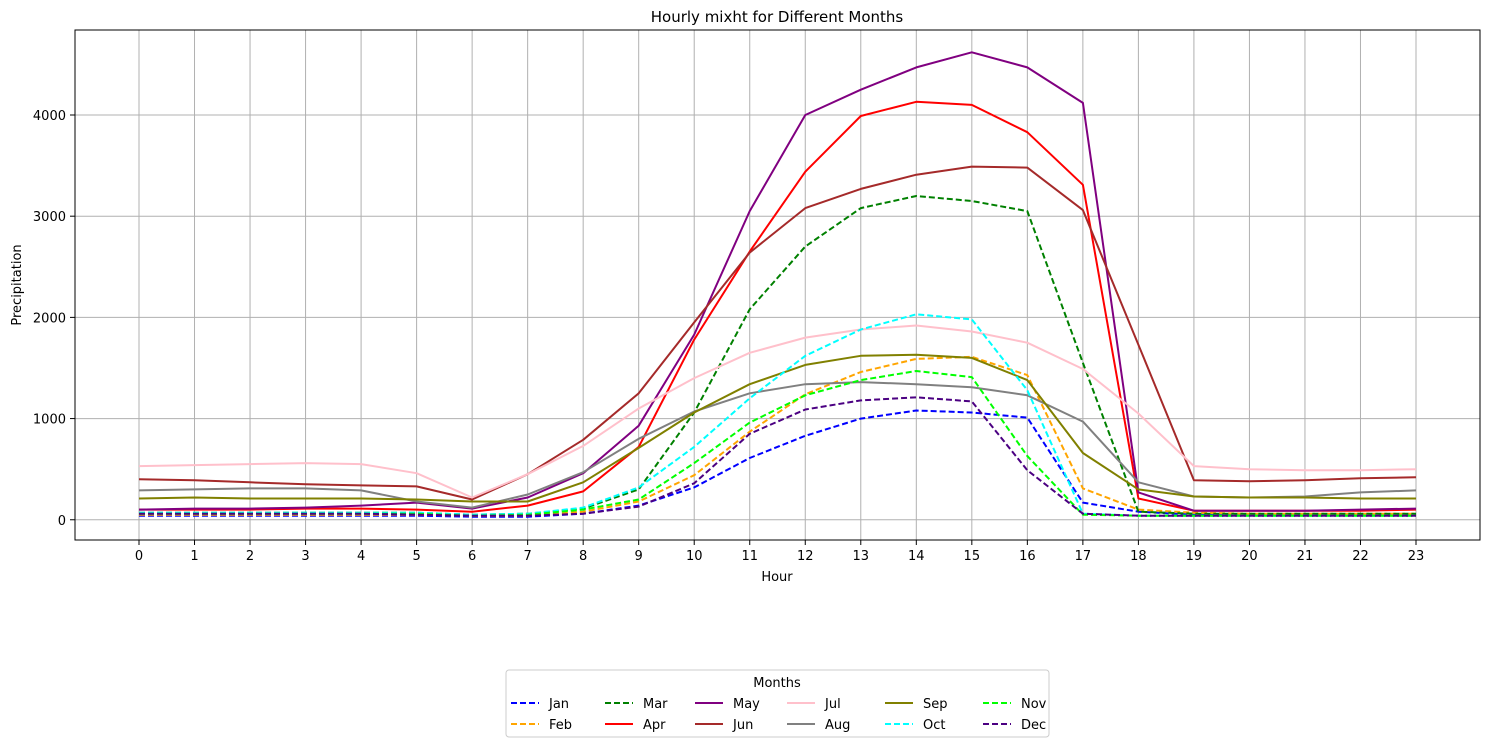 This screenshot has width=1490, height=747. Describe the element at coordinates (654, 725) in the screenshot. I see `legend-label: Apr` at that location.